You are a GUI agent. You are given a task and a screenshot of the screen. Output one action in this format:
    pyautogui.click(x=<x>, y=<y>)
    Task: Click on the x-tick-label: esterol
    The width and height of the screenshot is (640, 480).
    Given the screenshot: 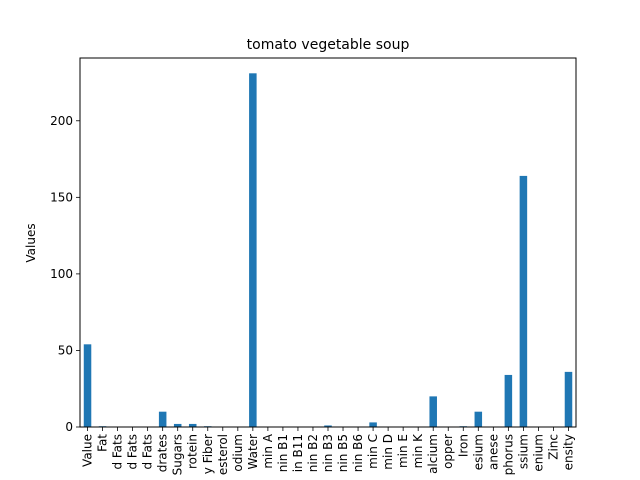 What is the action you would take?
    pyautogui.click(x=223, y=454)
    